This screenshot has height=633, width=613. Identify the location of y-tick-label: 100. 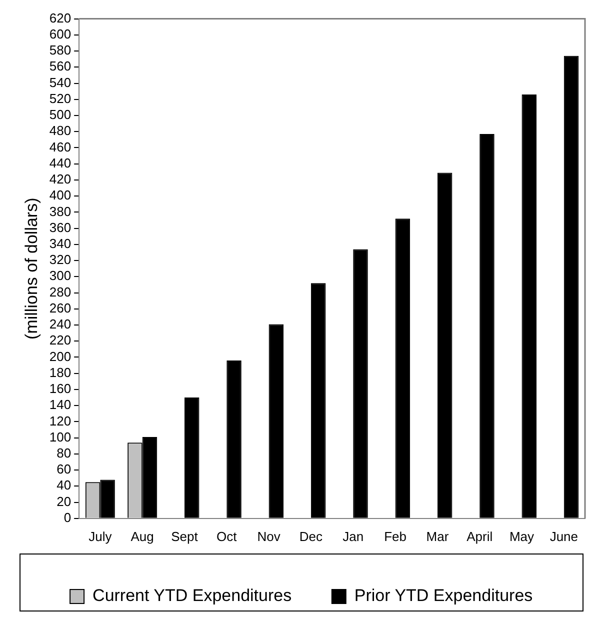
(60, 436).